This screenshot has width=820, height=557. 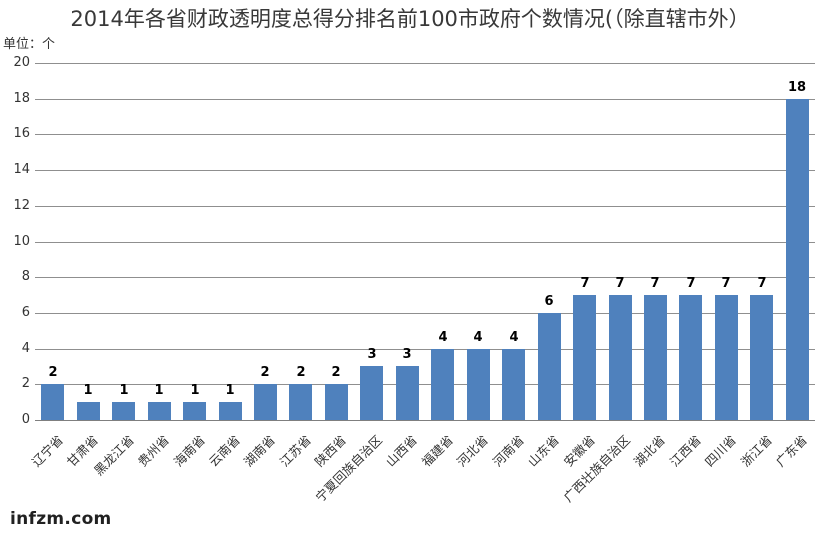 What do you see at coordinates (25, 276) in the screenshot?
I see `y-axis-tick-label: 8` at bounding box center [25, 276].